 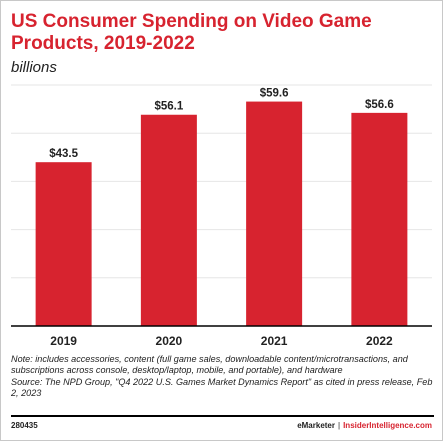 What do you see at coordinates (274, 94) in the screenshot?
I see `data-label-2021: $59.6` at bounding box center [274, 94].